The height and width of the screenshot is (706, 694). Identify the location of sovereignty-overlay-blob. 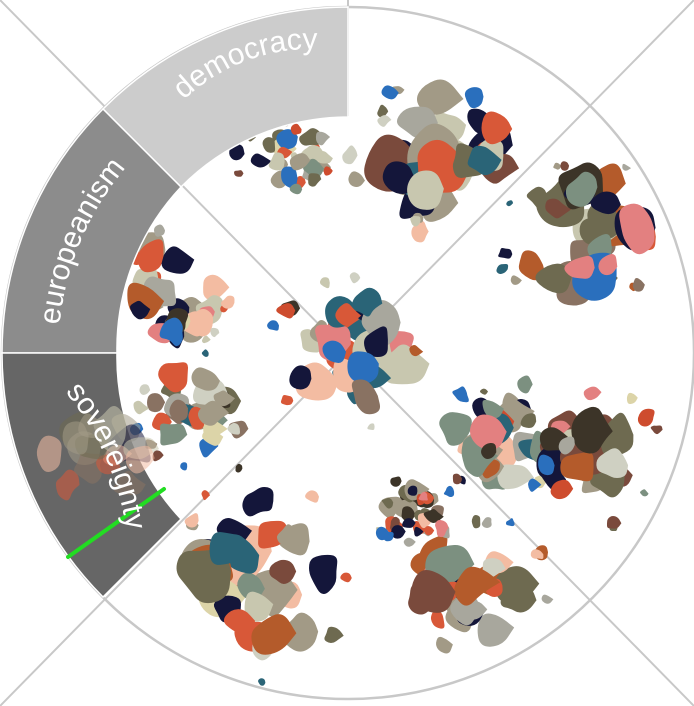
(97, 453).